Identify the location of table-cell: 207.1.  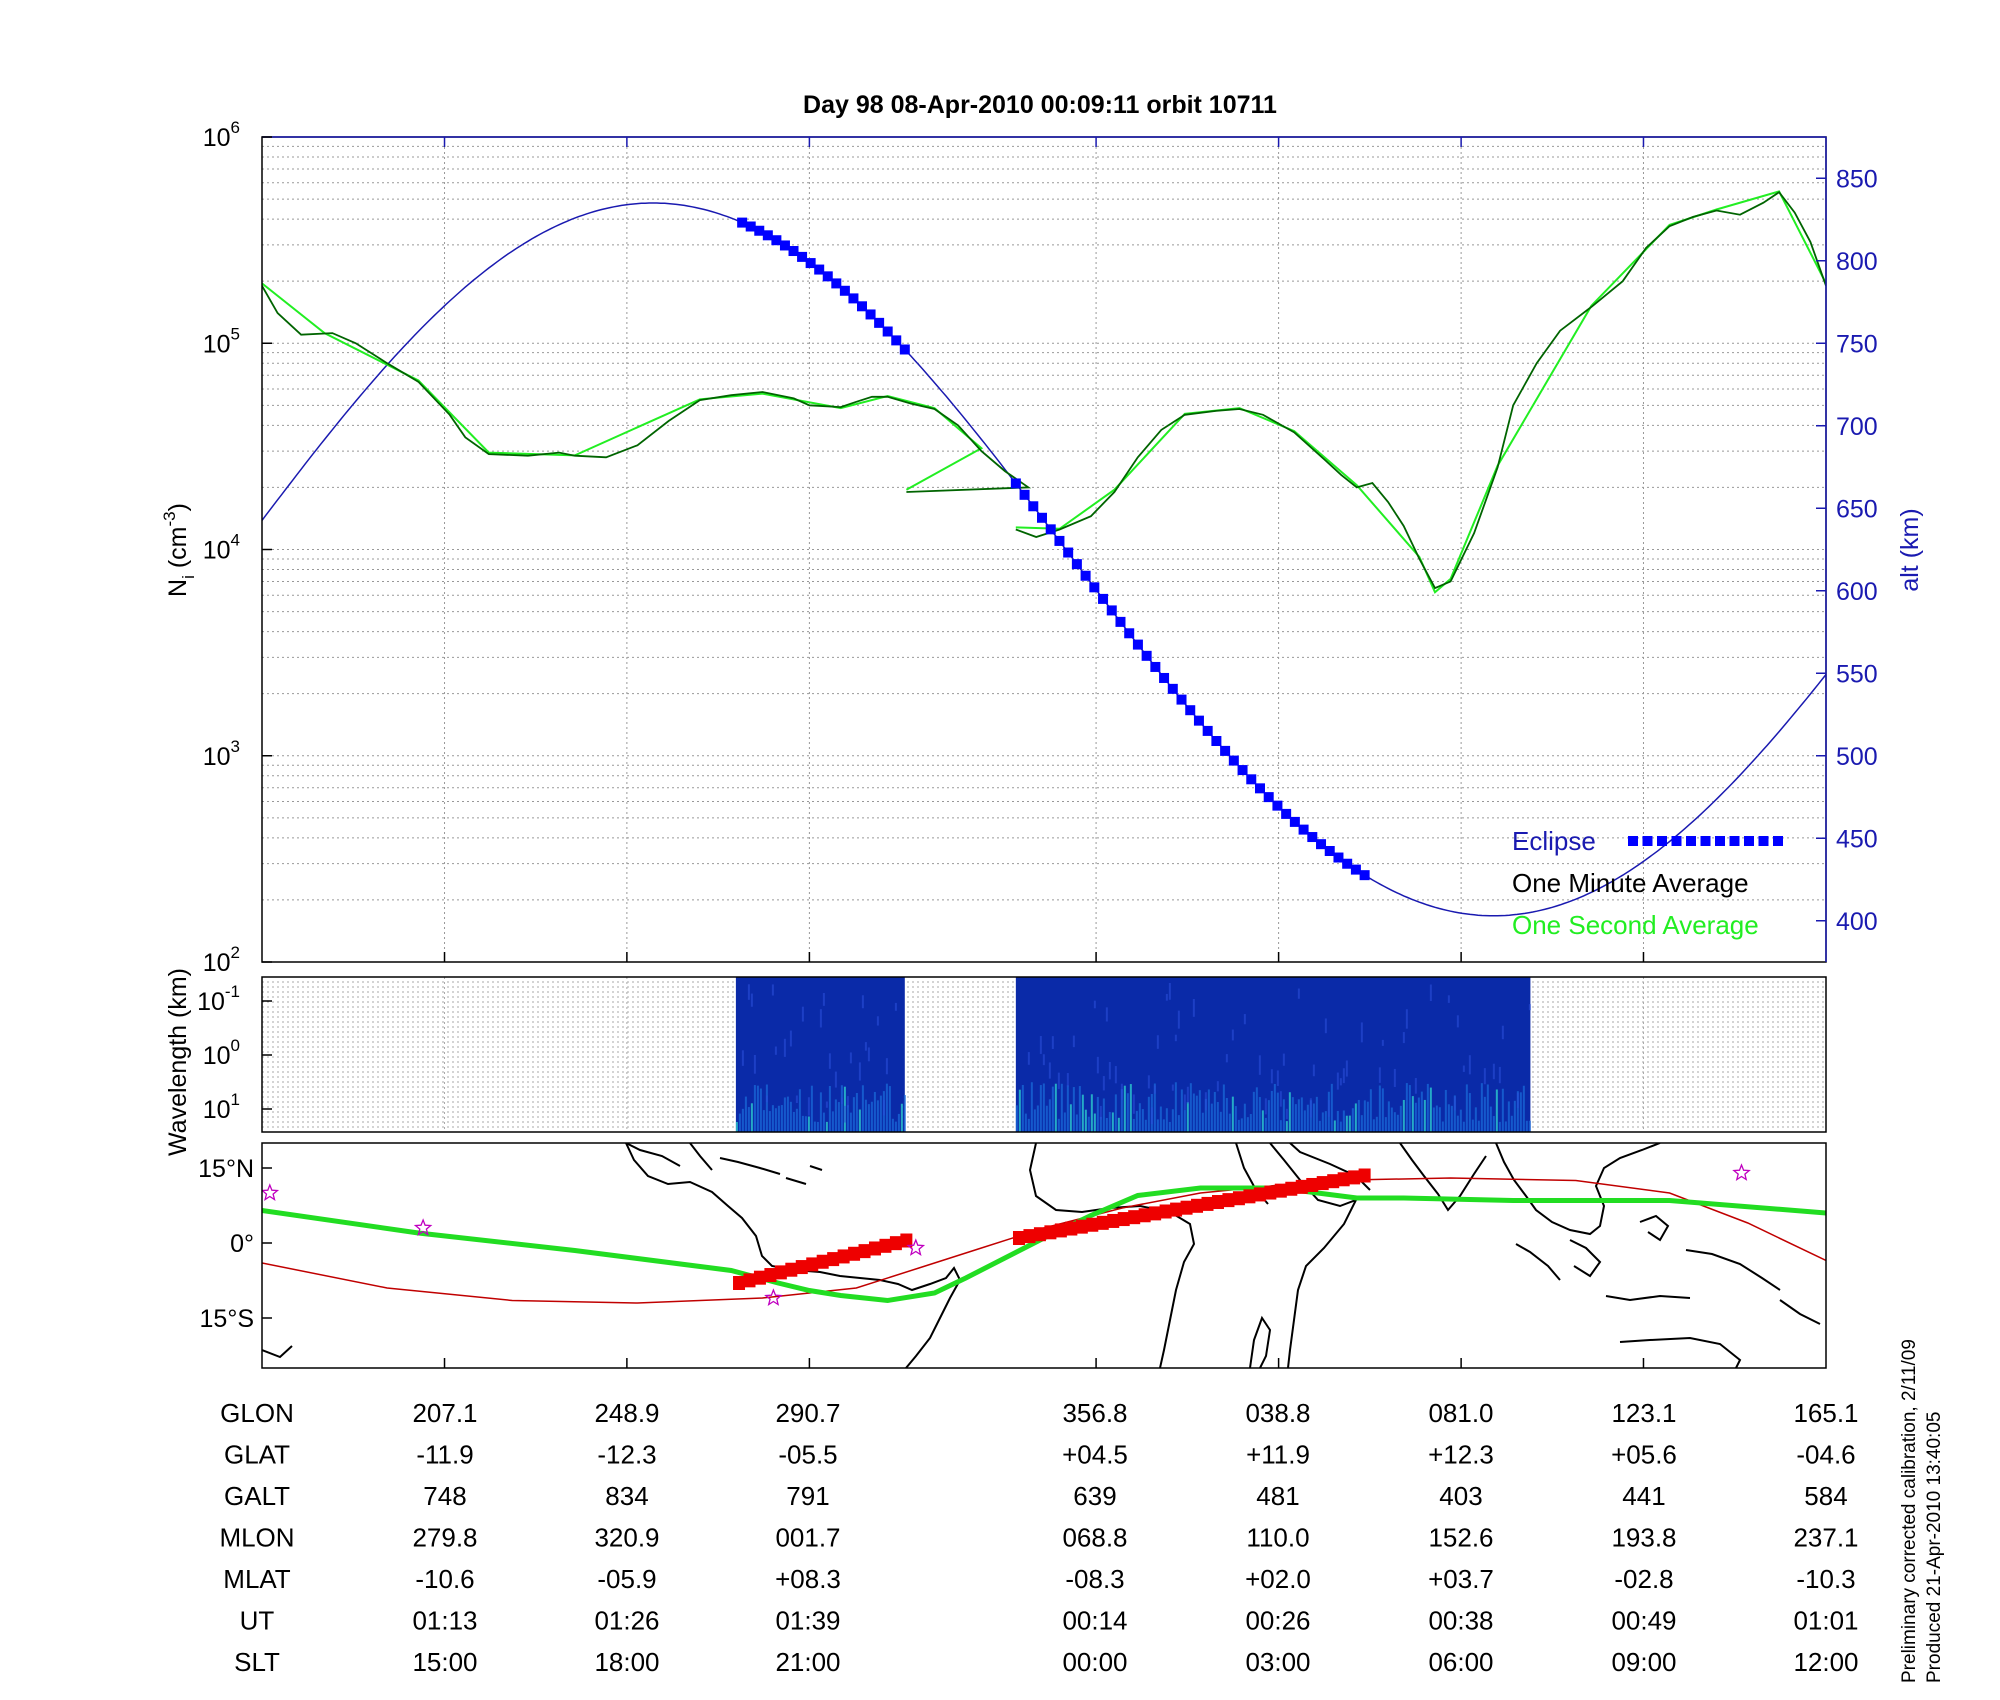
(444, 1413).